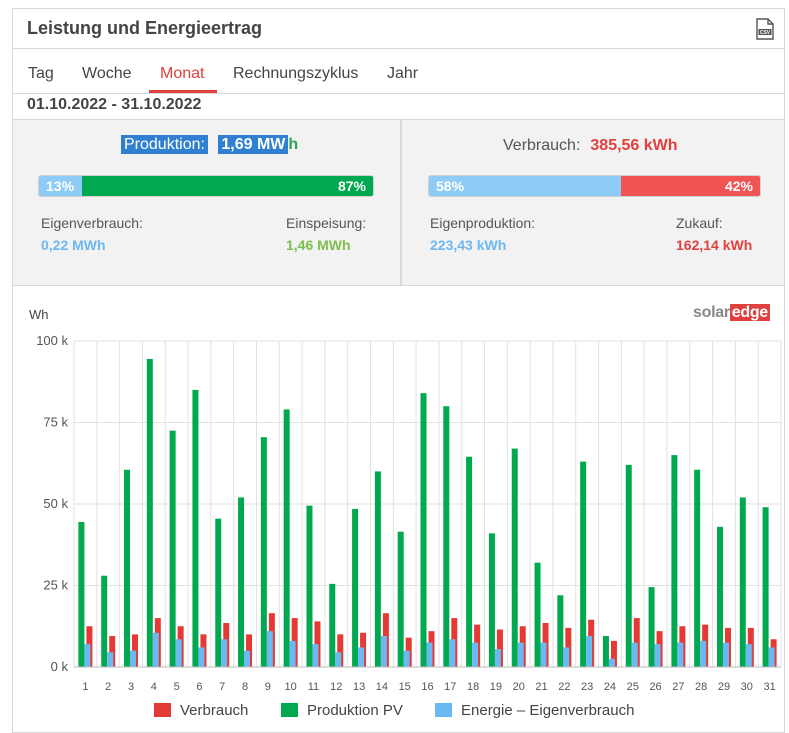 The width and height of the screenshot is (789, 733). What do you see at coordinates (519, 687) in the screenshot?
I see `x-tick-label: 20` at bounding box center [519, 687].